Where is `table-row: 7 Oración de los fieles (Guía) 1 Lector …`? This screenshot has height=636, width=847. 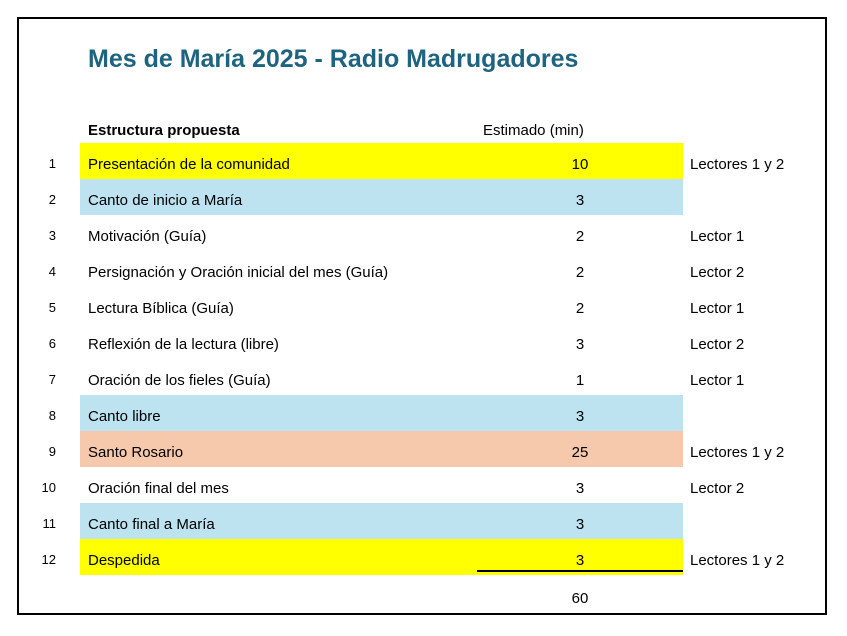
table-row: 7 Oración de los fieles (Guía) 1 Lector … is located at coordinates (423, 377).